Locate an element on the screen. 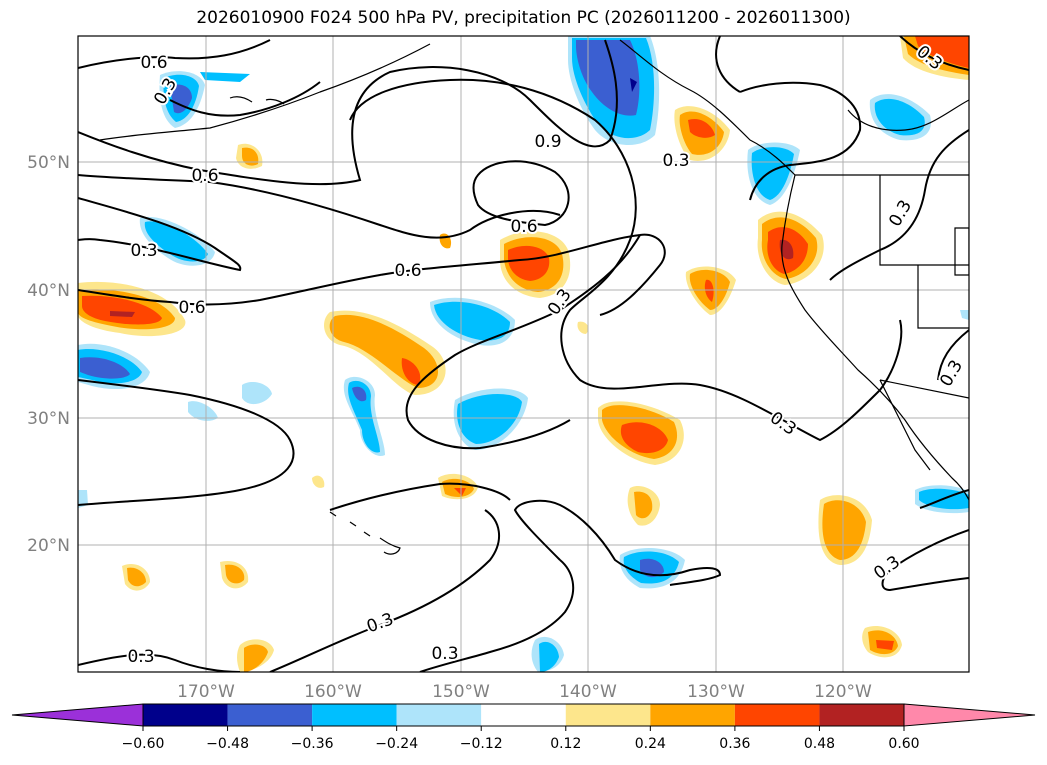 The image size is (1047, 765). colorbar-tick-label: 0.24 is located at coordinates (650, 744).